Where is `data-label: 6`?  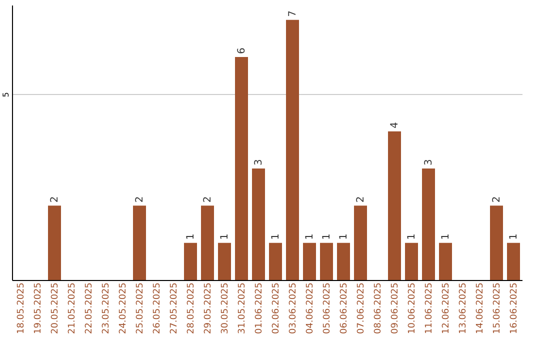
data-label: 6 is located at coordinates (242, 51).